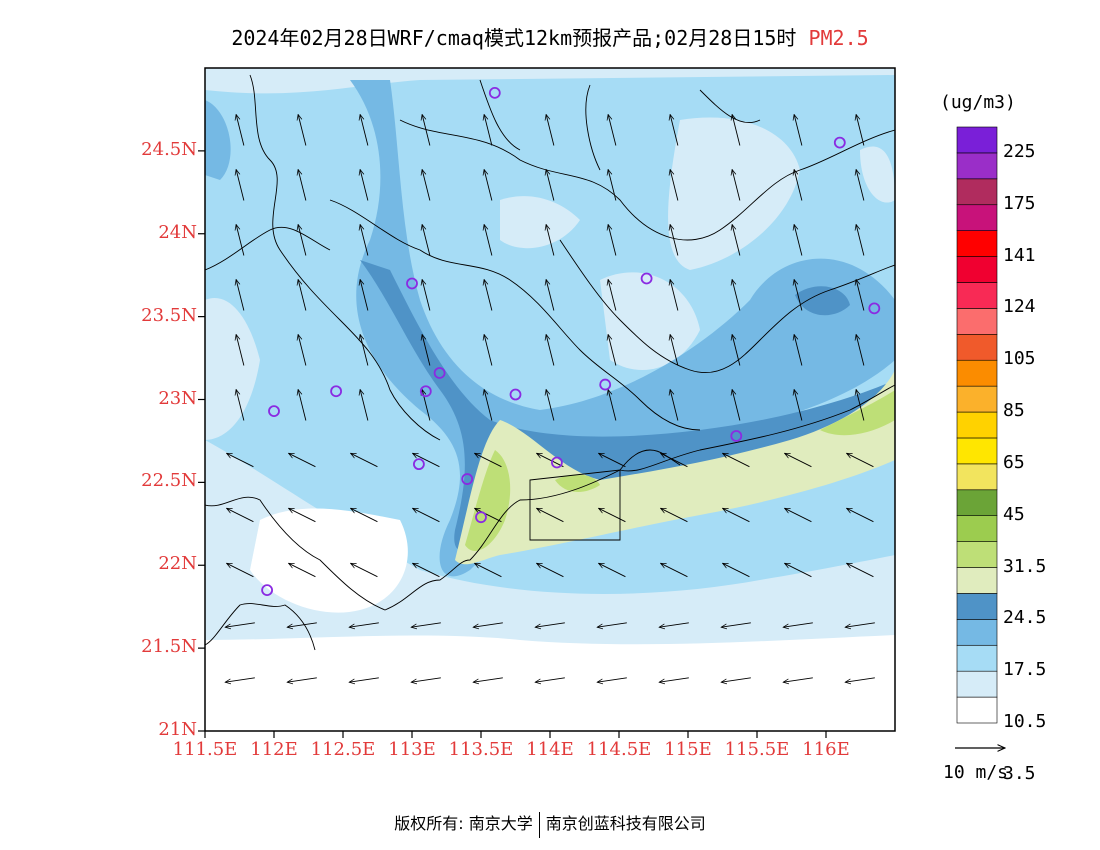 The height and width of the screenshot is (850, 1100). I want to click on field-mid-light, so click(650, 321).